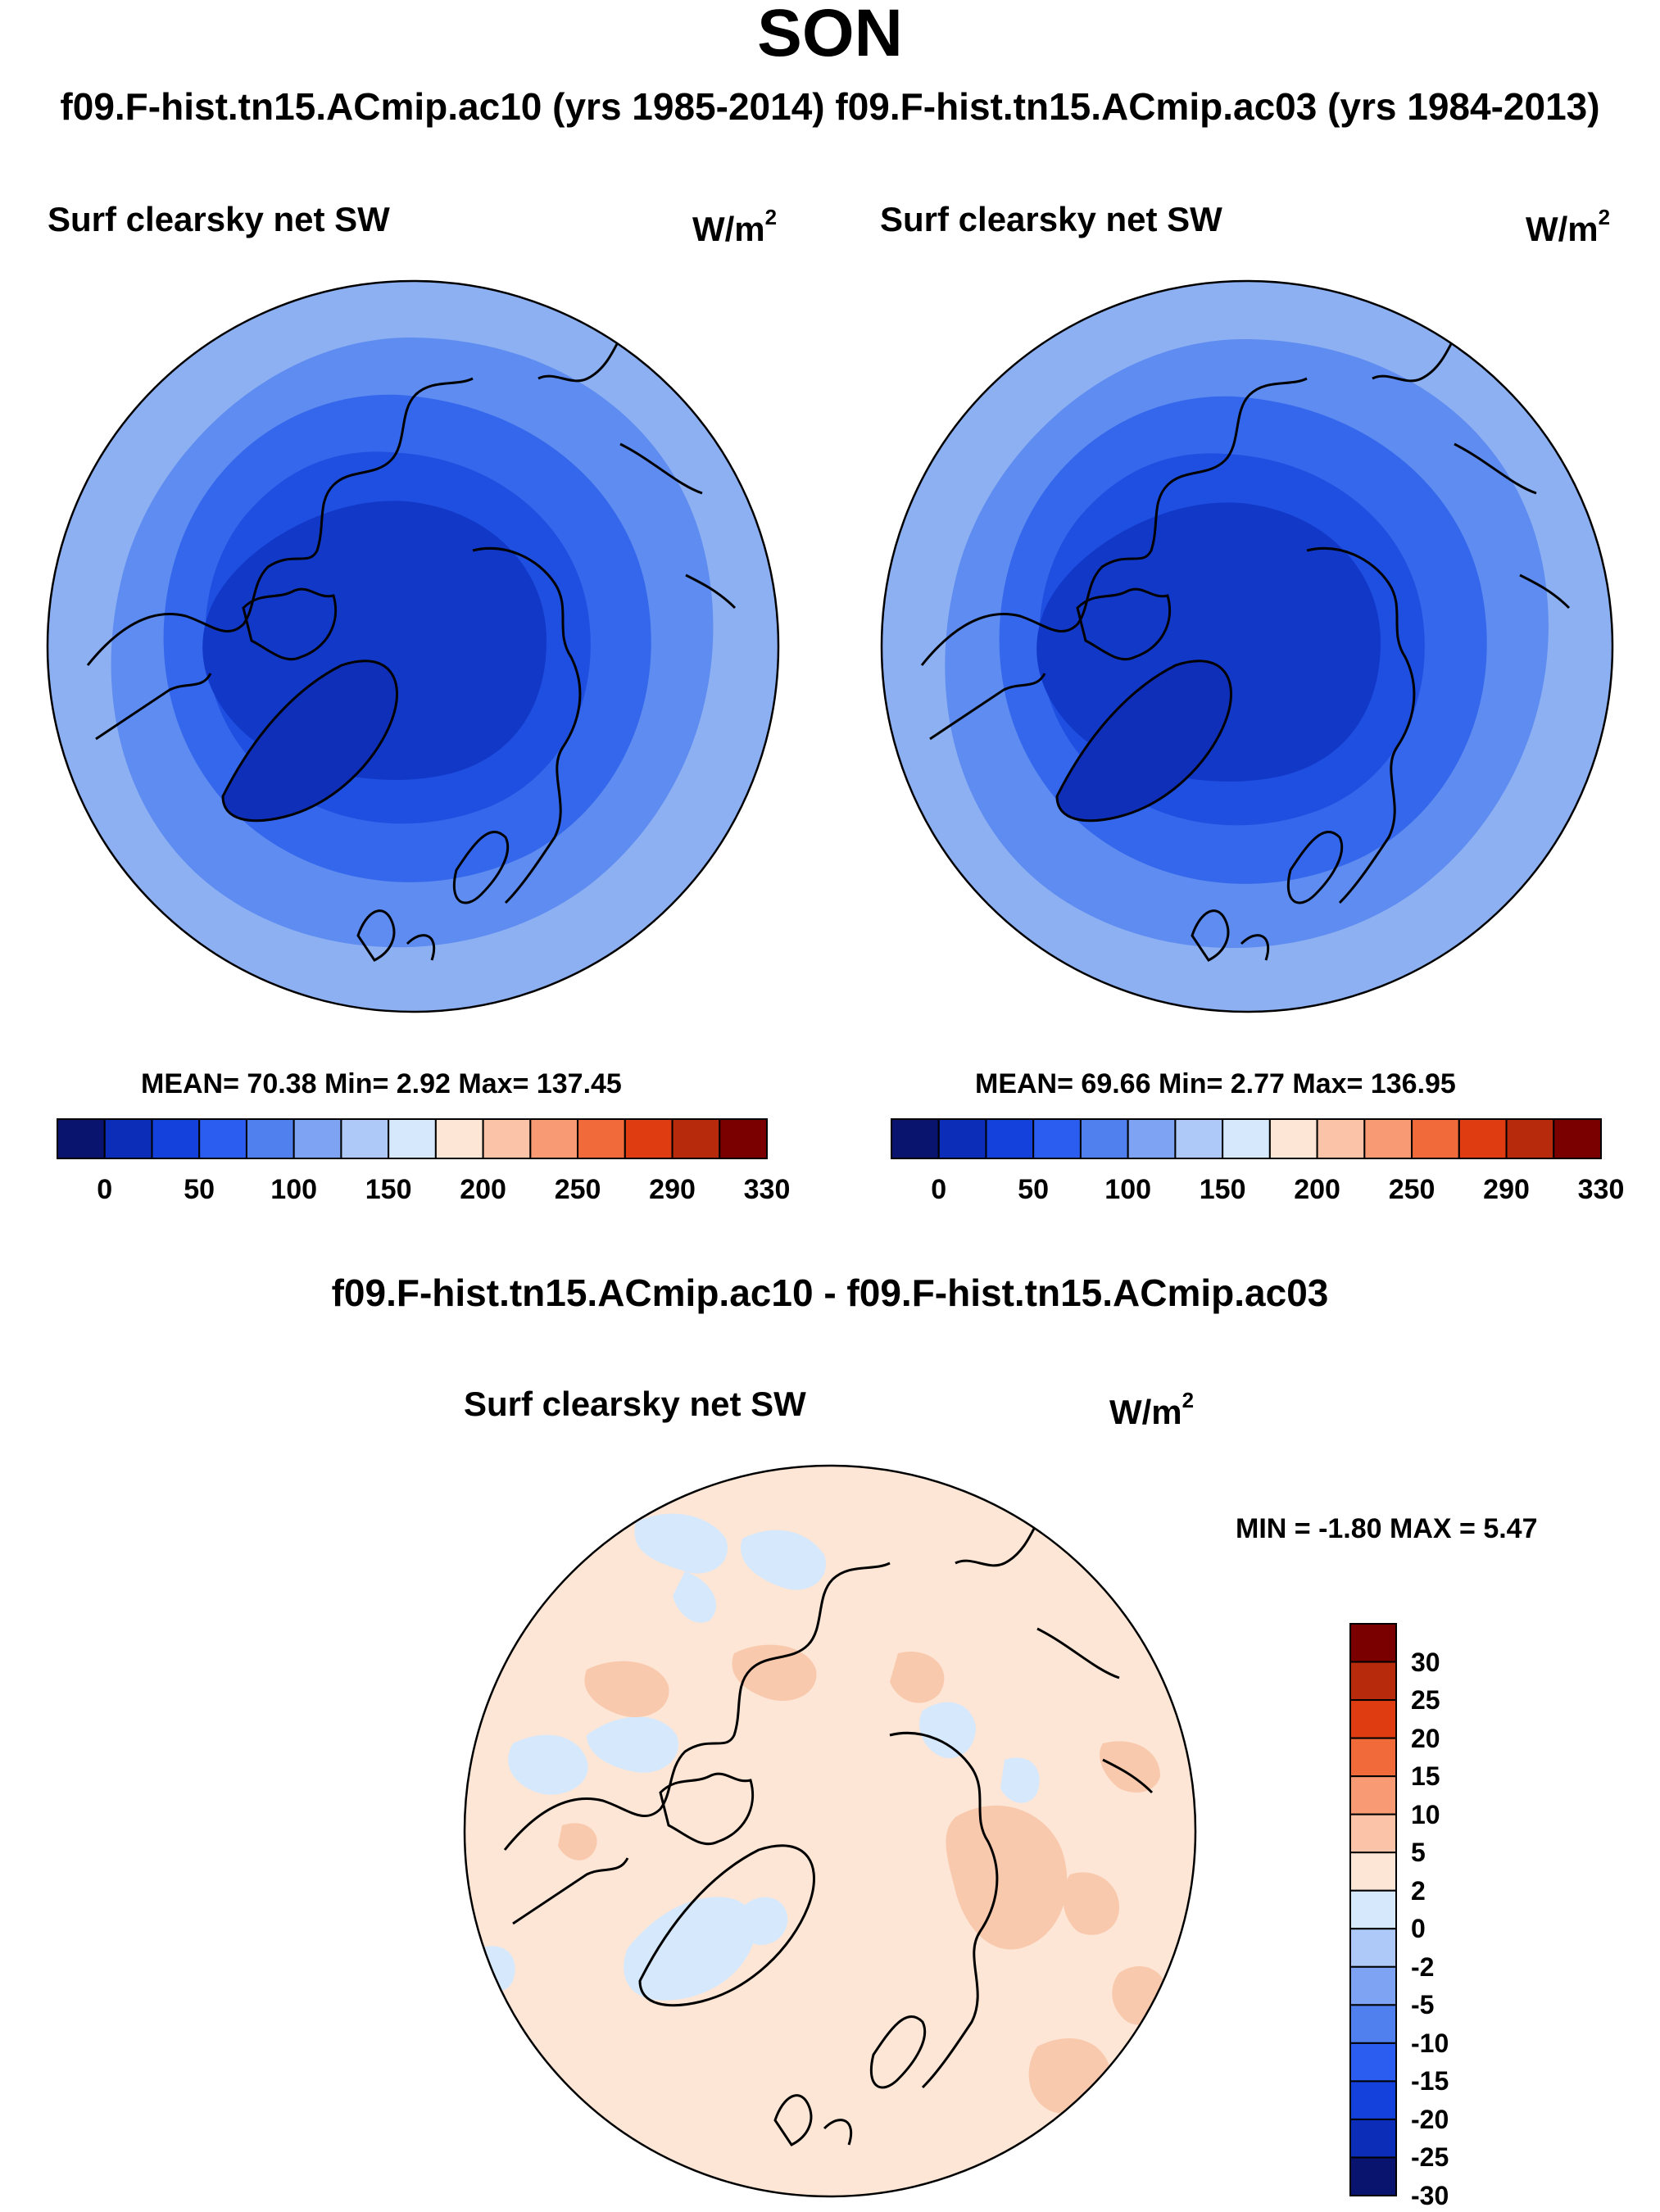  I want to click on left-colorbar, so click(412, 1138).